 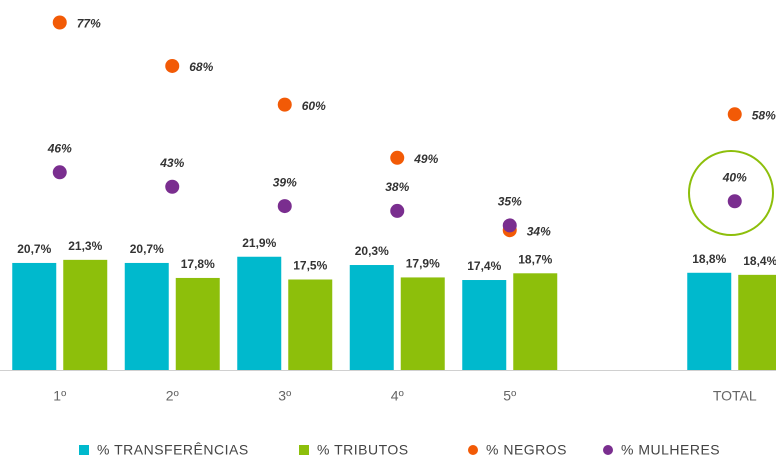 I want to click on dot-value-label: 35%, so click(x=510, y=202).